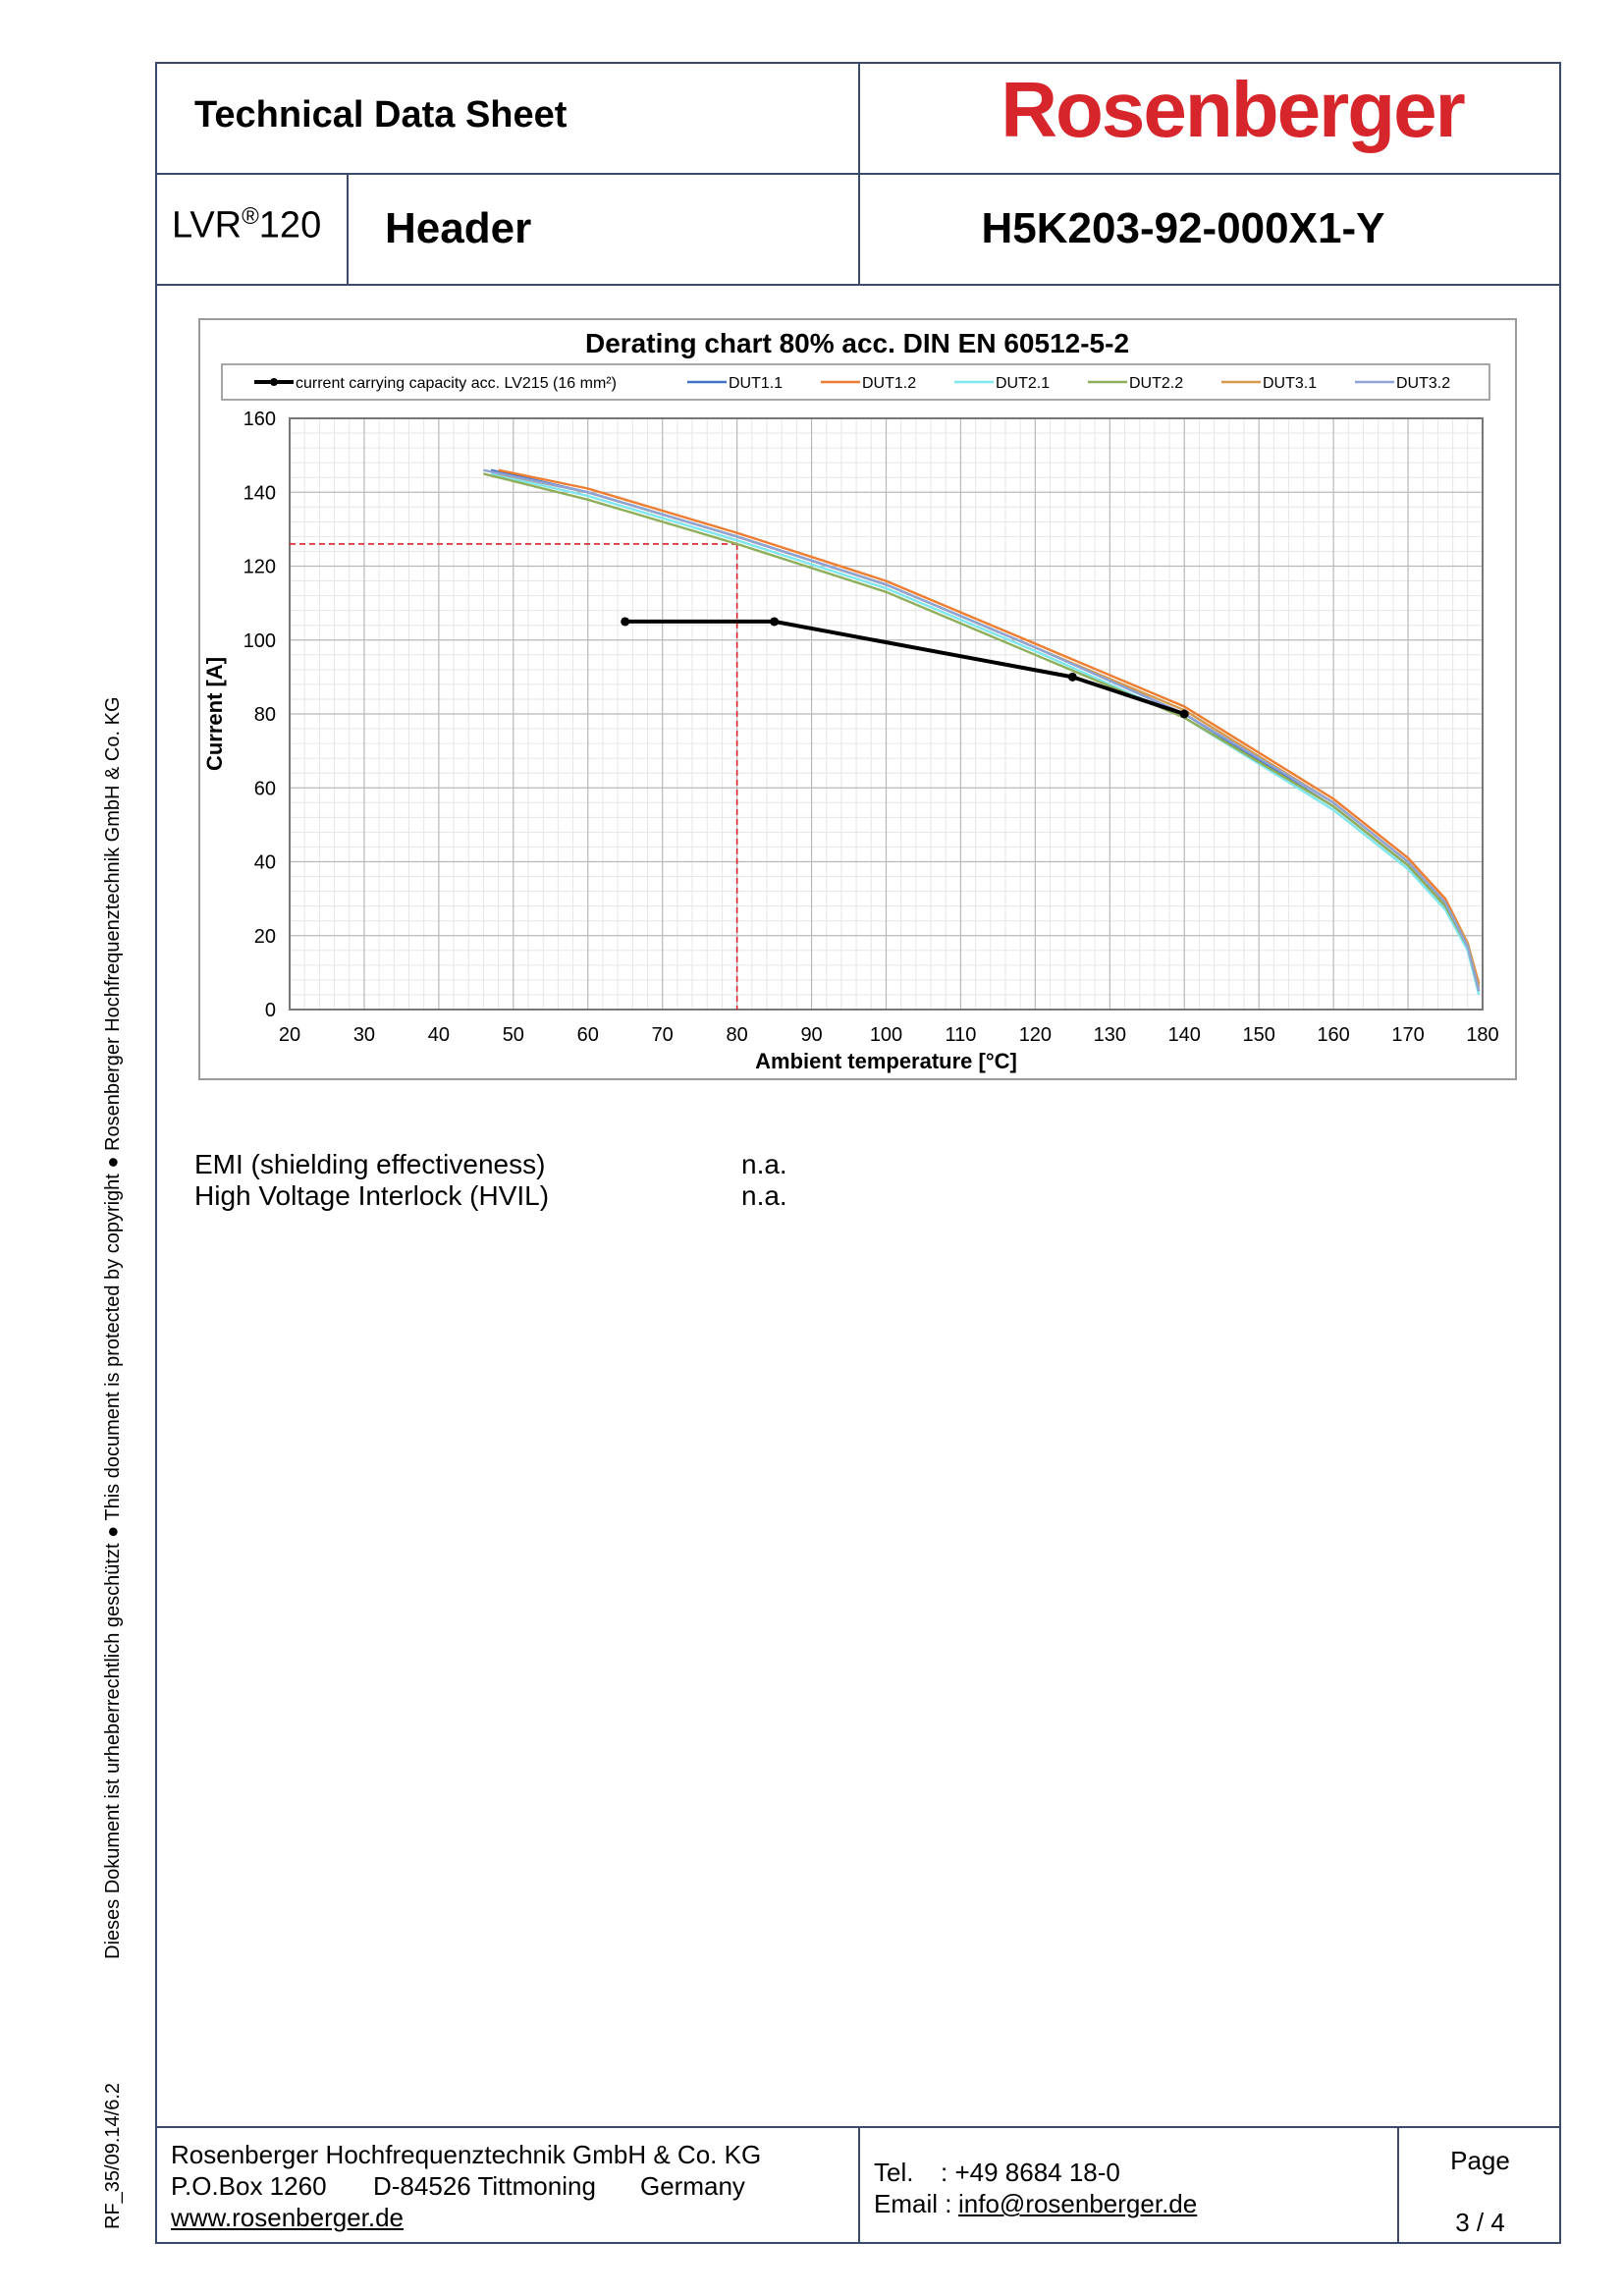 This screenshot has height=2296, width=1623. I want to click on x-tick-label: 130, so click(1110, 1035).